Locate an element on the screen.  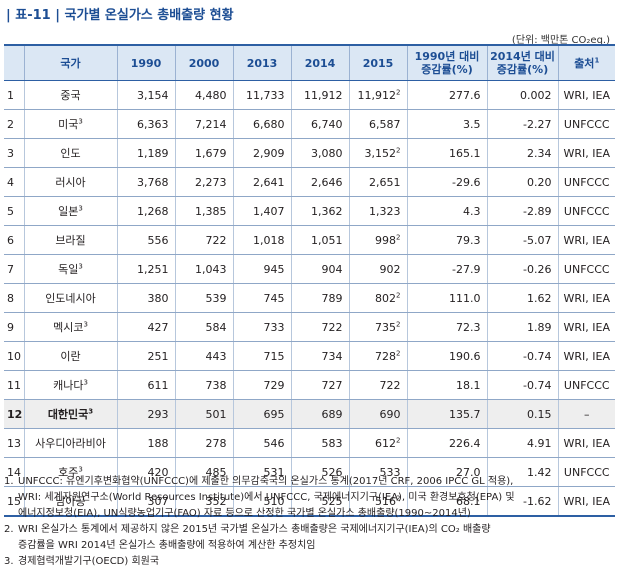
value-2014: 727 is located at coordinates (319, 385).